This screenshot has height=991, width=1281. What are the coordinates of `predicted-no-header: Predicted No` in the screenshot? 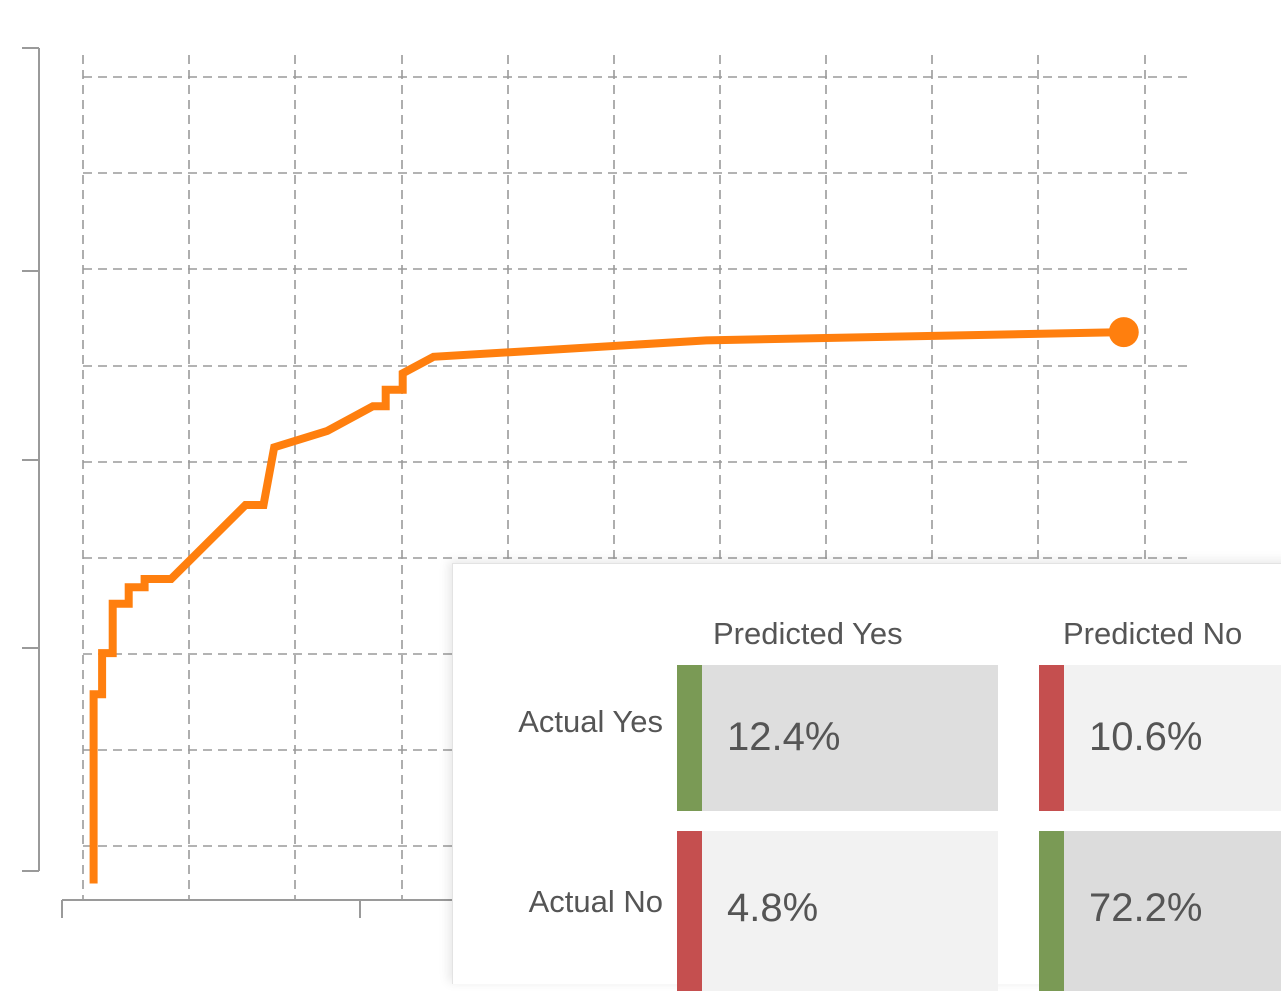 It's located at (1153, 633).